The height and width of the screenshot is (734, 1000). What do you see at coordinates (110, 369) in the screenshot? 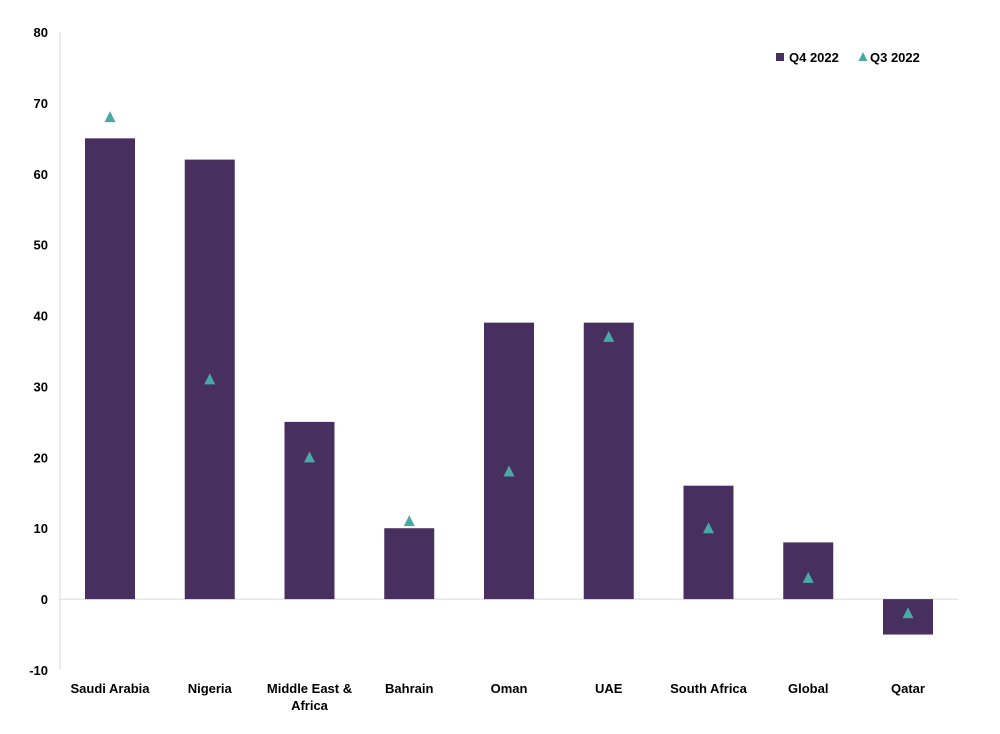
I see `bar-saudi-arabia` at bounding box center [110, 369].